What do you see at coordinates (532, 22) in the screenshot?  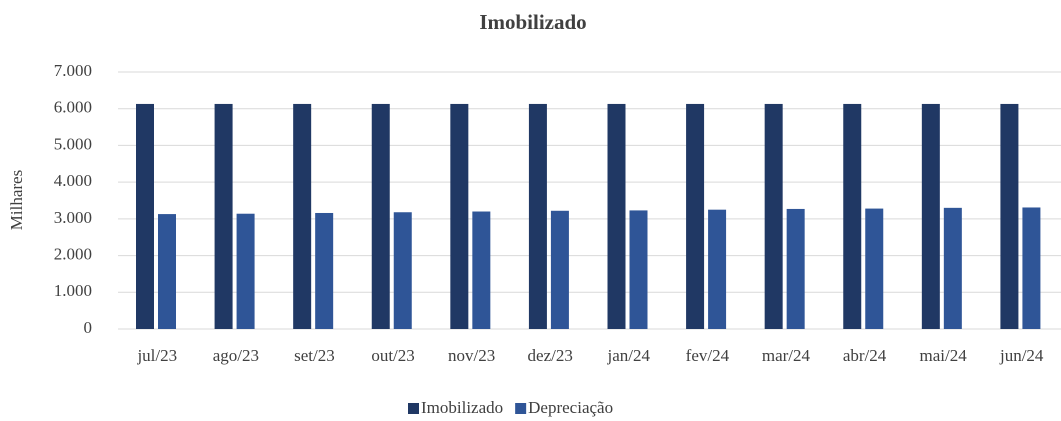 I see `chart-title: Imobilizado` at bounding box center [532, 22].